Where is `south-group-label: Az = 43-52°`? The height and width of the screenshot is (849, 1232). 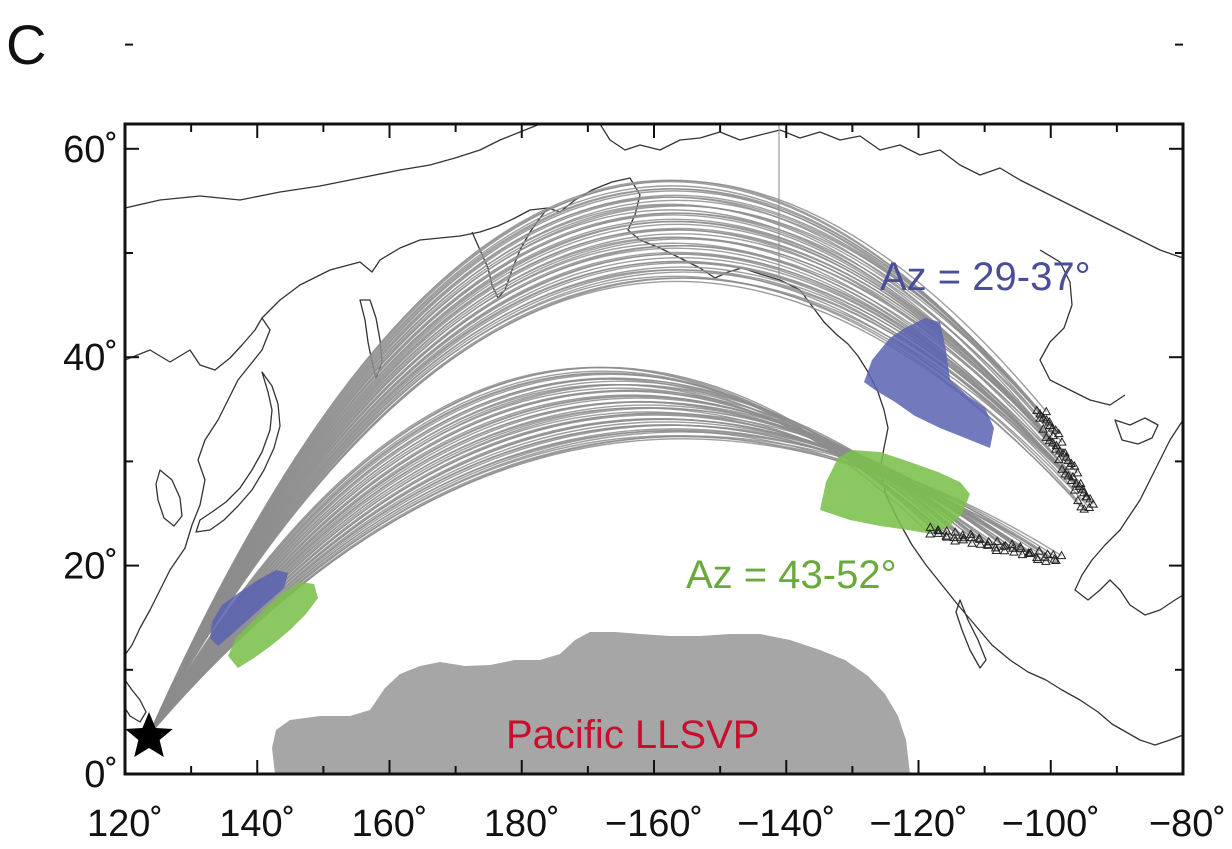 south-group-label: Az = 43-52° is located at coordinates (791, 575).